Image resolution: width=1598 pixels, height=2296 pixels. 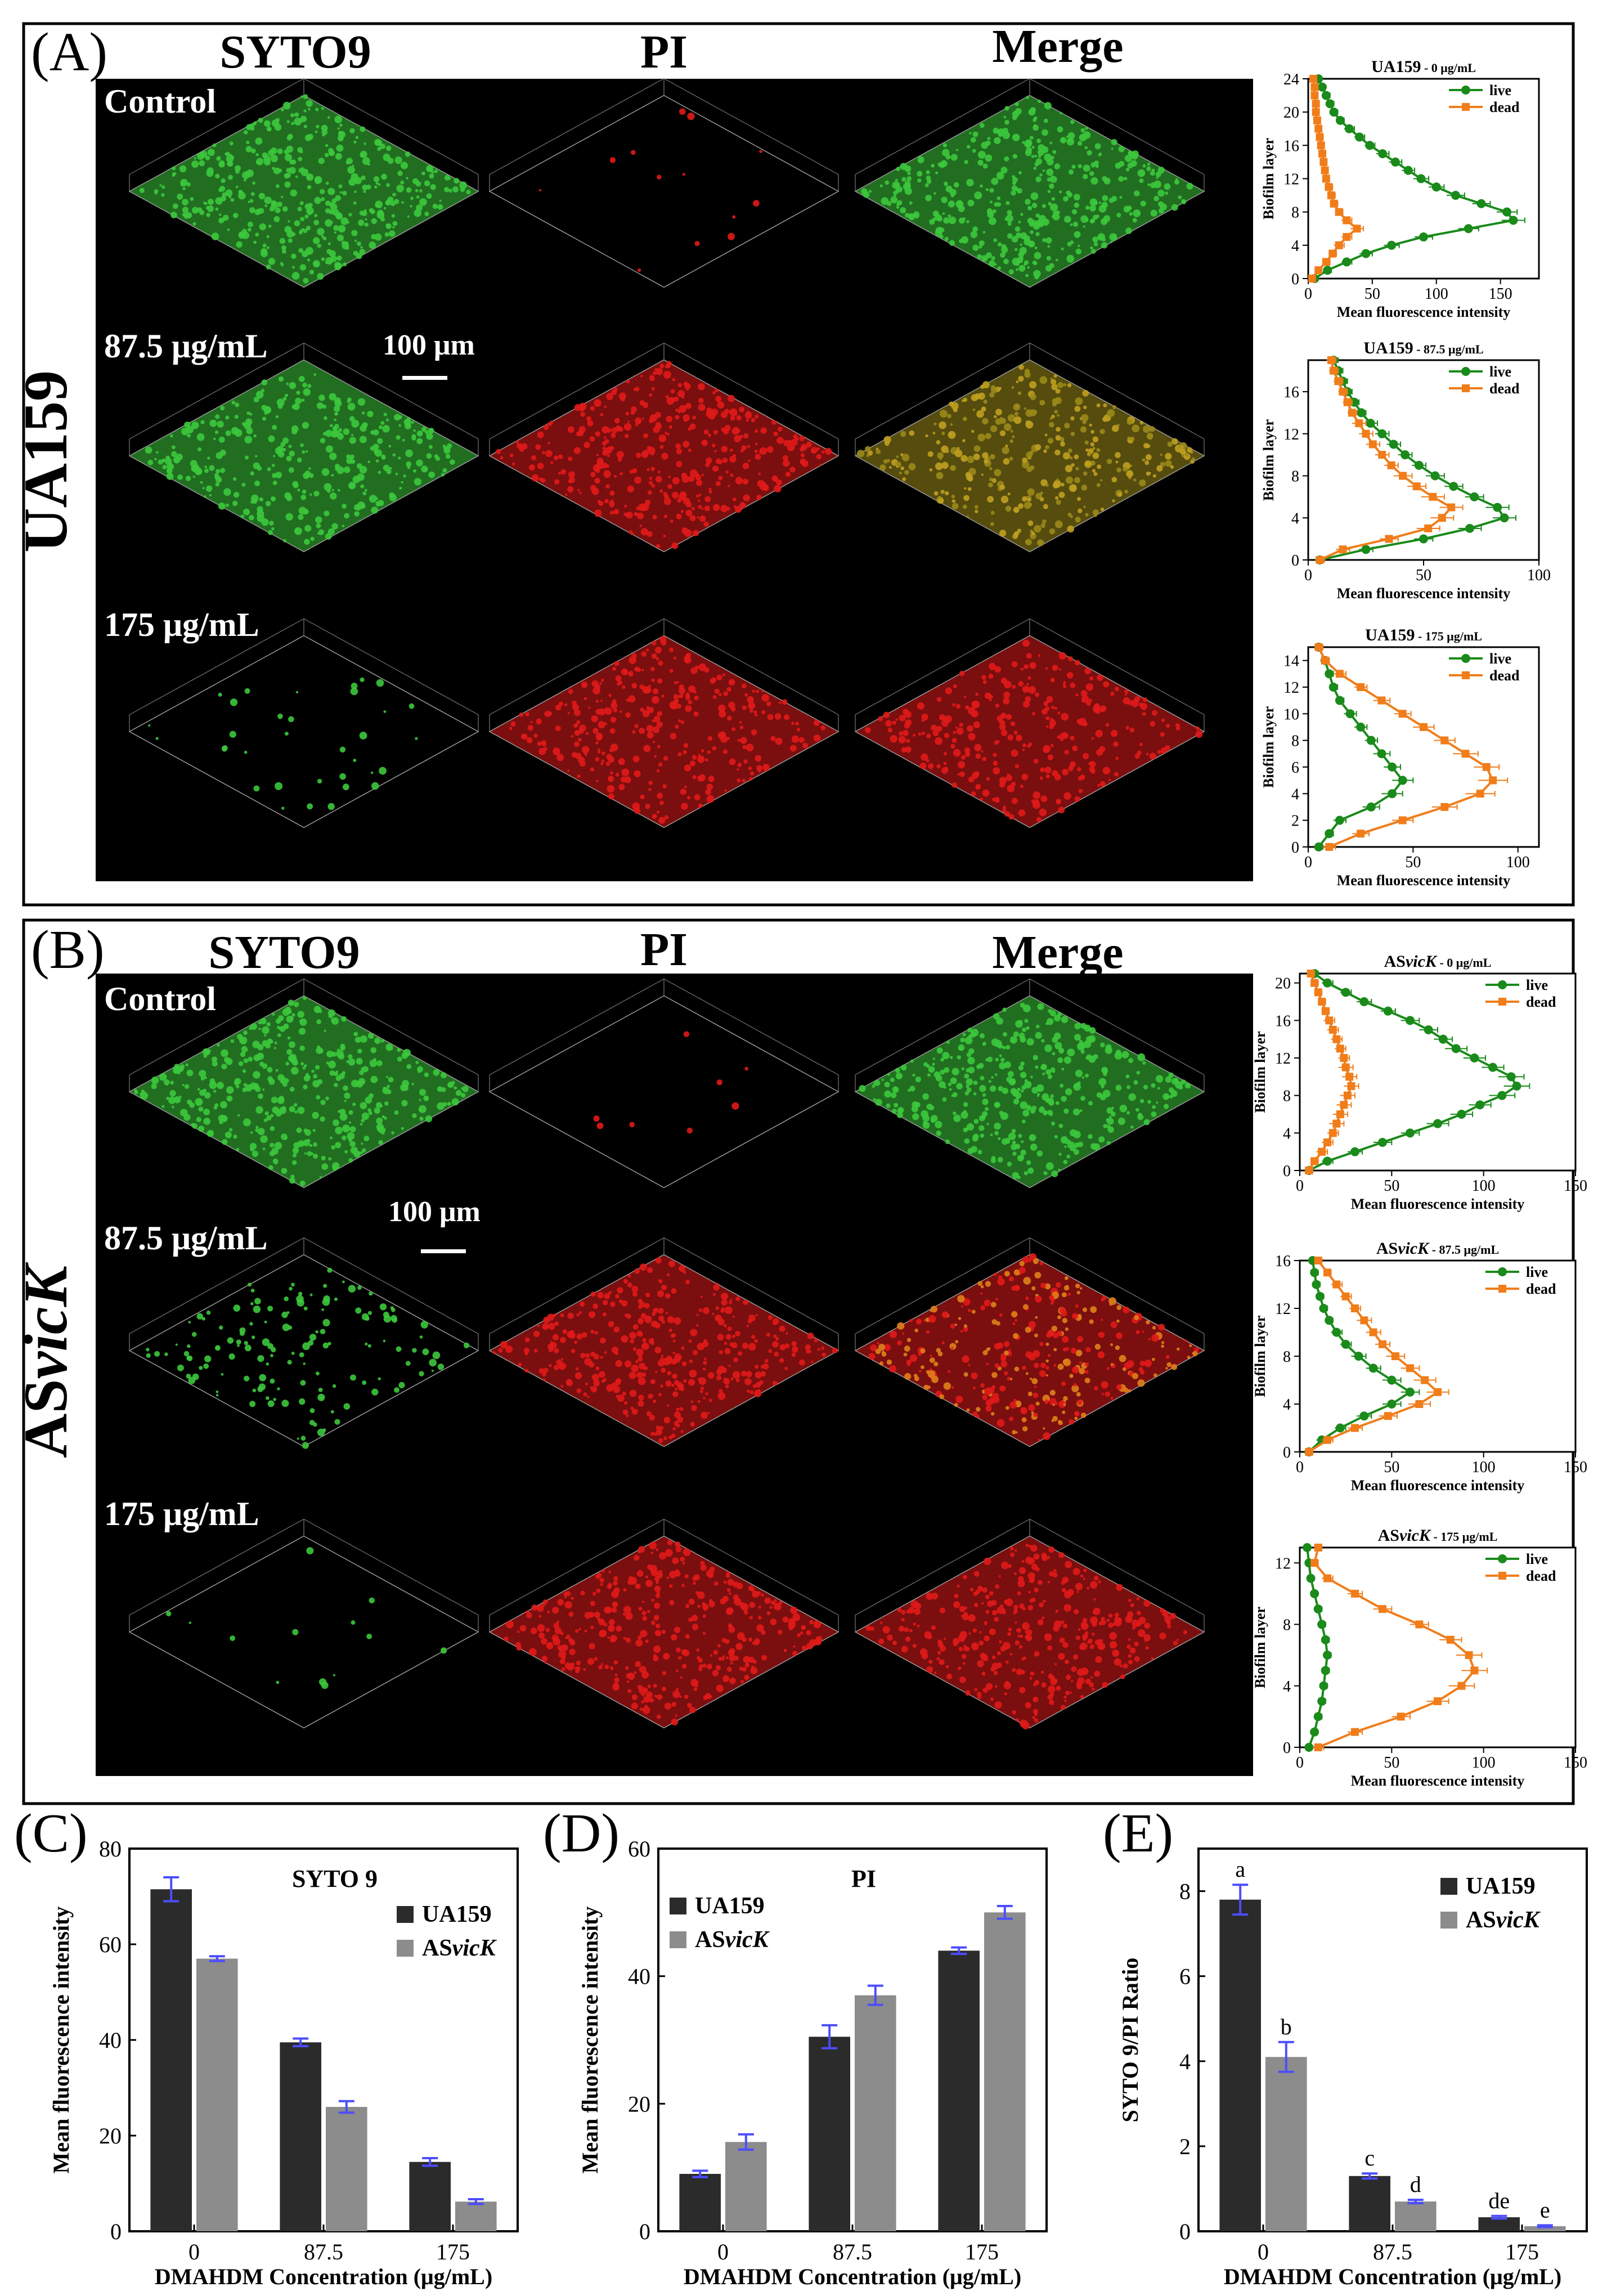 I want to click on y-tick-label: 4, so click(x=1295, y=795).